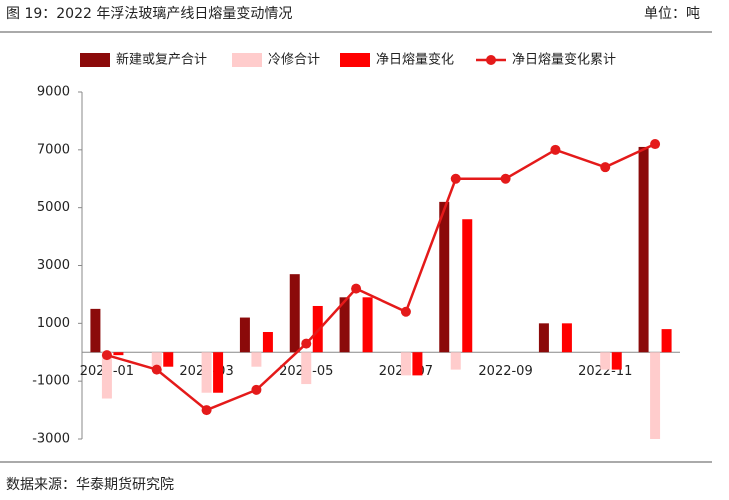 The image size is (729, 500). What do you see at coordinates (53, 207) in the screenshot?
I see `y-tick-label: 5000` at bounding box center [53, 207].